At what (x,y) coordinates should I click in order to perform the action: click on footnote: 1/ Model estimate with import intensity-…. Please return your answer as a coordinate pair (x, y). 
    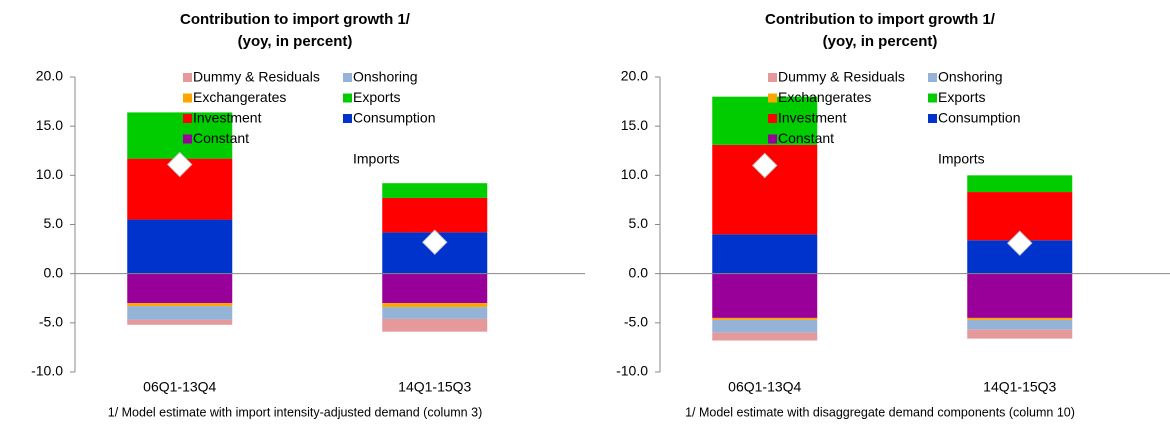
    Looking at the image, I should click on (295, 412).